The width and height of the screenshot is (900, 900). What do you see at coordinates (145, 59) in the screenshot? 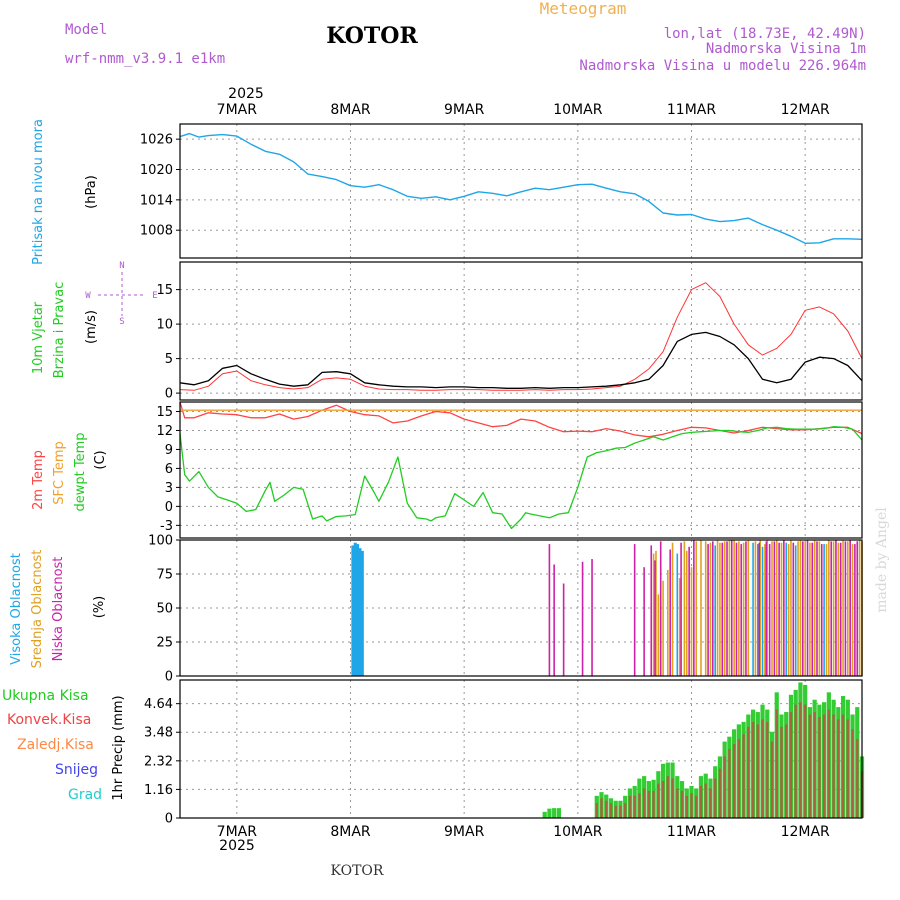
I see `model-name: wrf-nmm_v3.9.1 e1km` at bounding box center [145, 59].